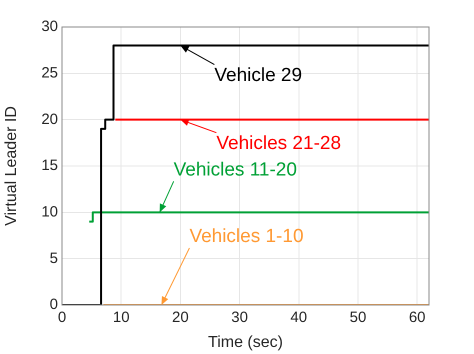 This screenshot has height=354, width=474. I want to click on x-axis-title: Time (sec), so click(245, 342).